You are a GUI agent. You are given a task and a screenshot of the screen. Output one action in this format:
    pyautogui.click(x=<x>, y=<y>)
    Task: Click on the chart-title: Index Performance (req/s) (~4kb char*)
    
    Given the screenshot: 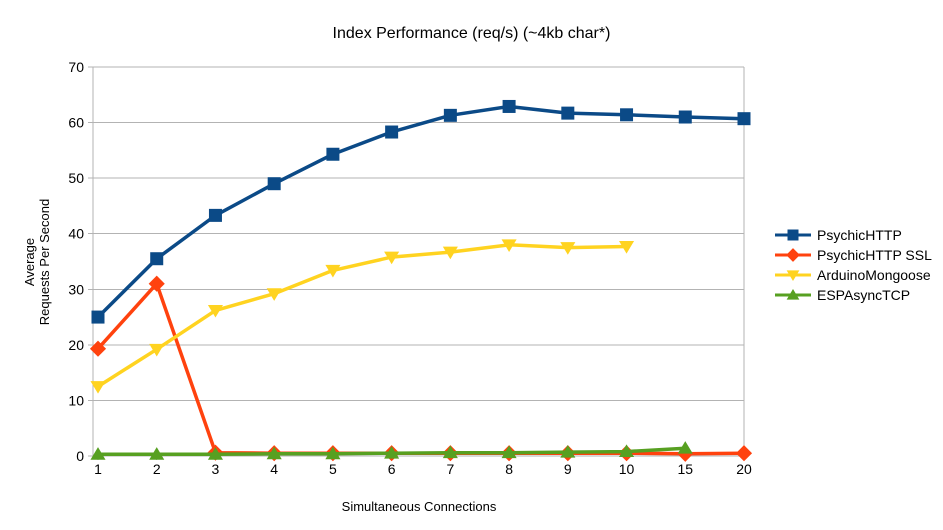 What is the action you would take?
    pyautogui.click(x=471, y=33)
    